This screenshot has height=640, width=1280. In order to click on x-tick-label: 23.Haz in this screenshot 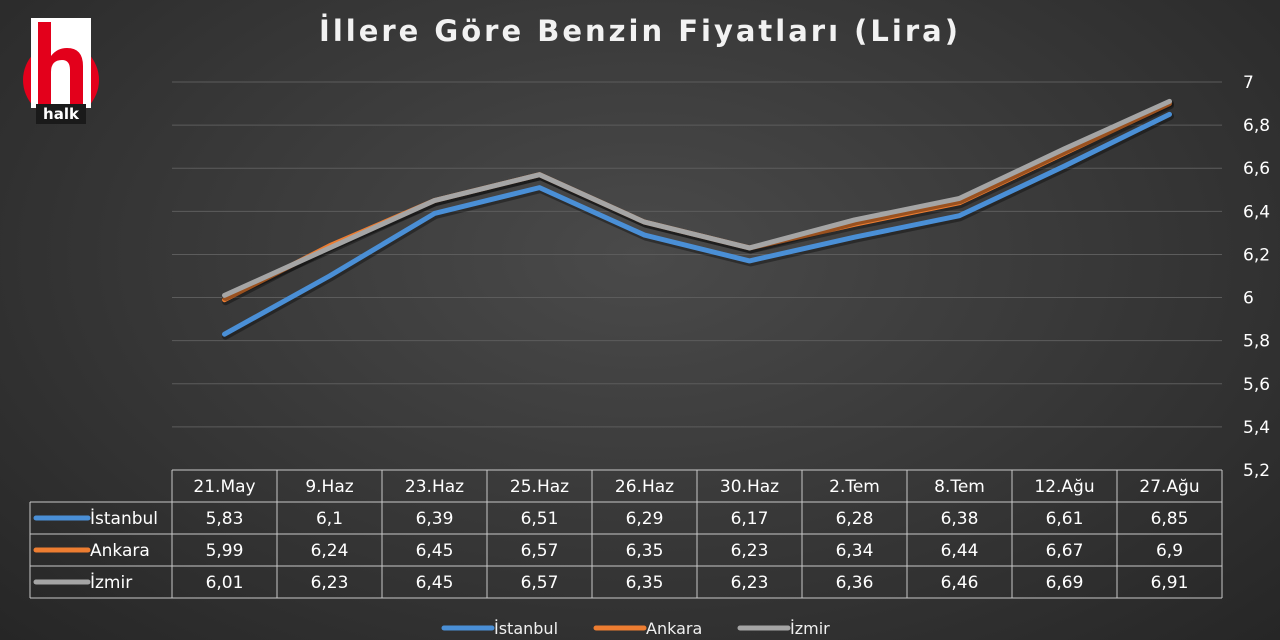, I will do `click(434, 487)`.